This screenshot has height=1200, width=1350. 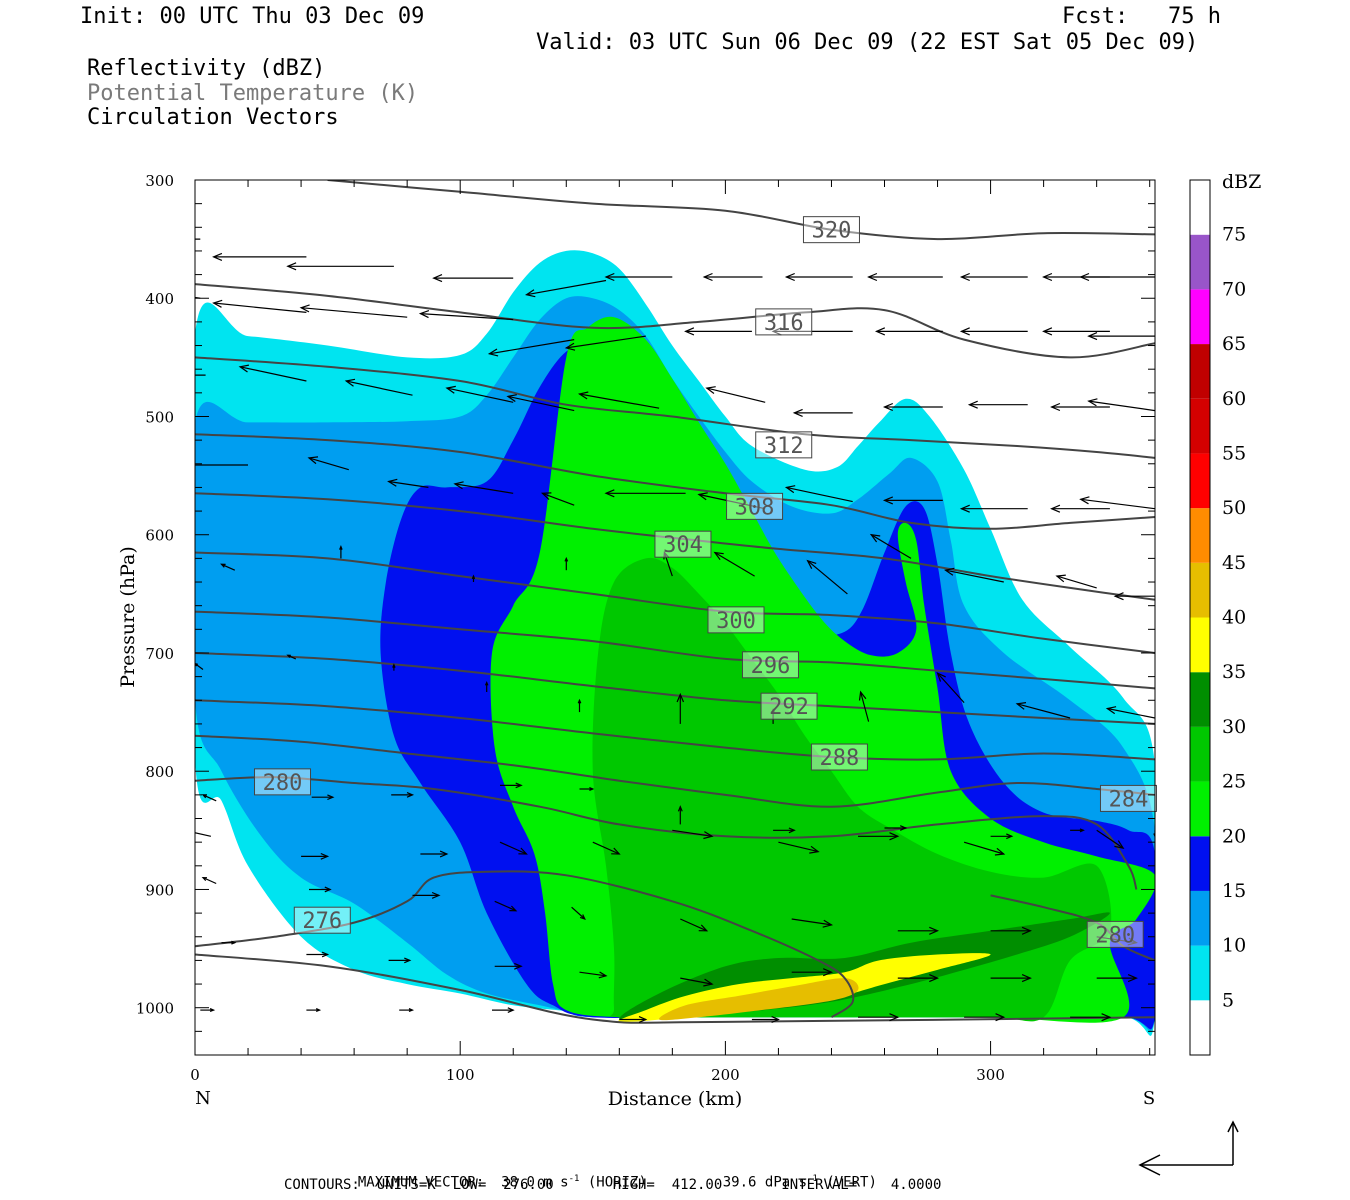 I want to click on colorbar-level-label: 25, so click(x=1234, y=782).